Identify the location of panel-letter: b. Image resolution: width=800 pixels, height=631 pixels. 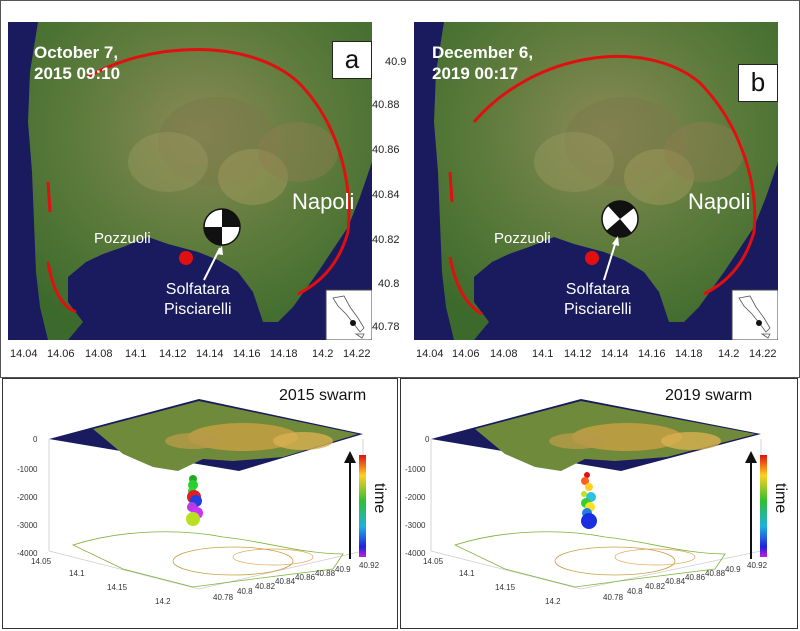
(758, 83).